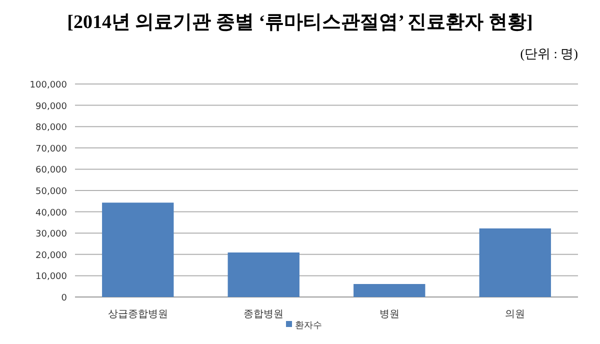  Describe the element at coordinates (52, 128) in the screenshot. I see `y-tick-label: 80,000` at that location.